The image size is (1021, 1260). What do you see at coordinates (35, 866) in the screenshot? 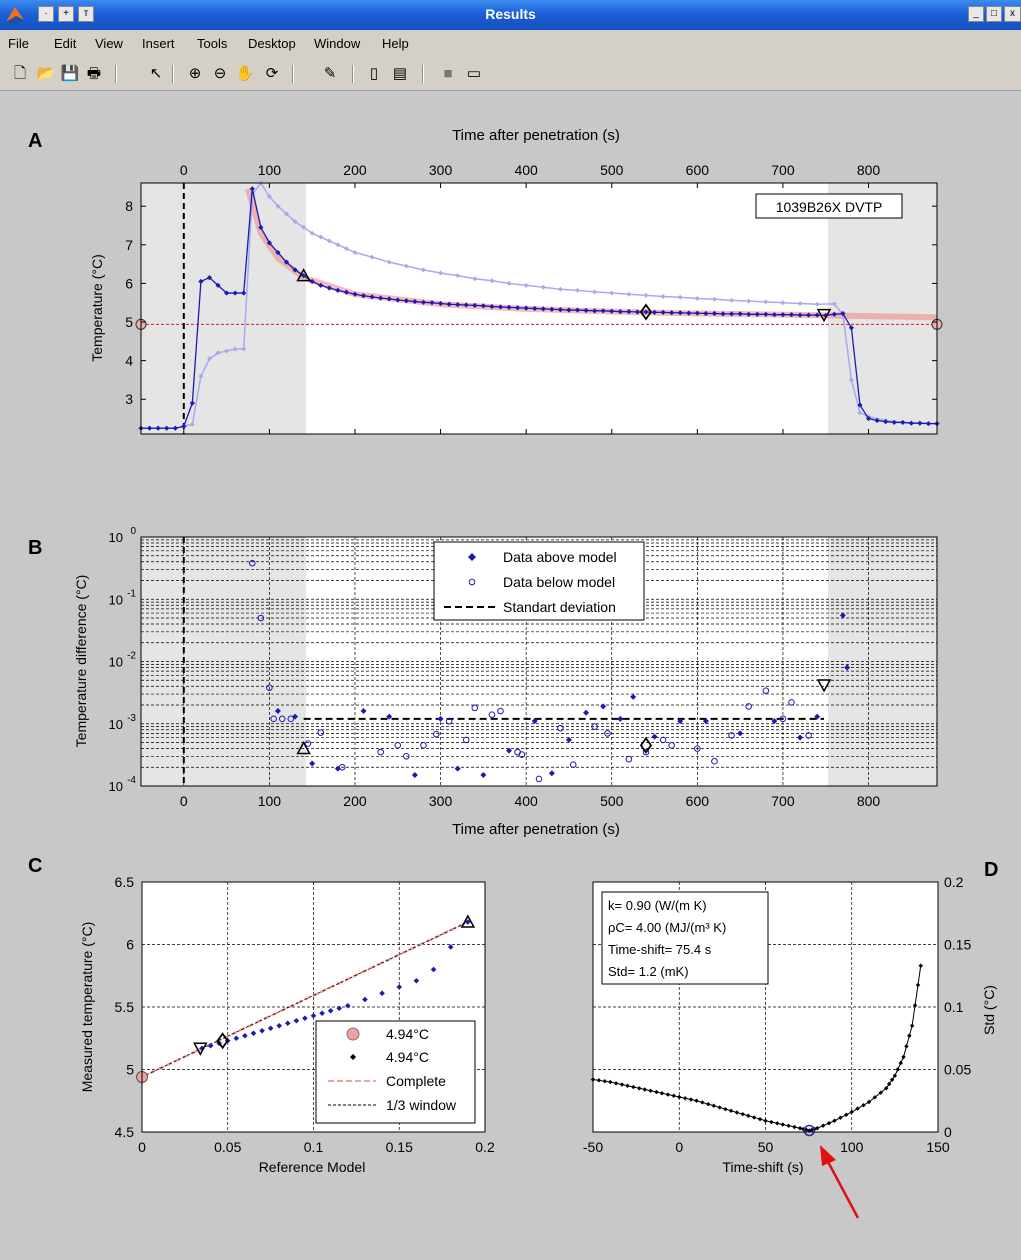
I see `panel-c-letter: C` at bounding box center [35, 866].